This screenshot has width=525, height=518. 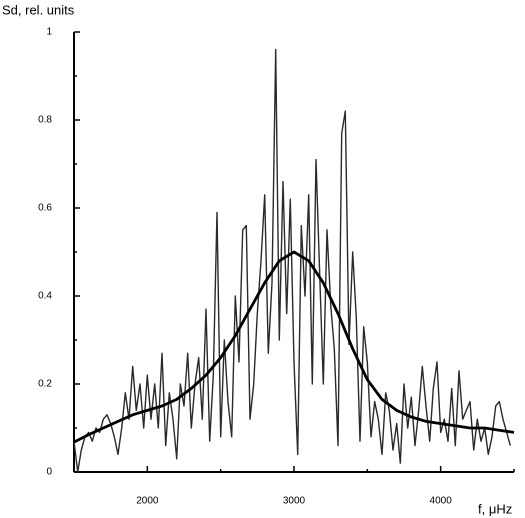 I want to click on x-tick-label: 4000, so click(x=441, y=501).